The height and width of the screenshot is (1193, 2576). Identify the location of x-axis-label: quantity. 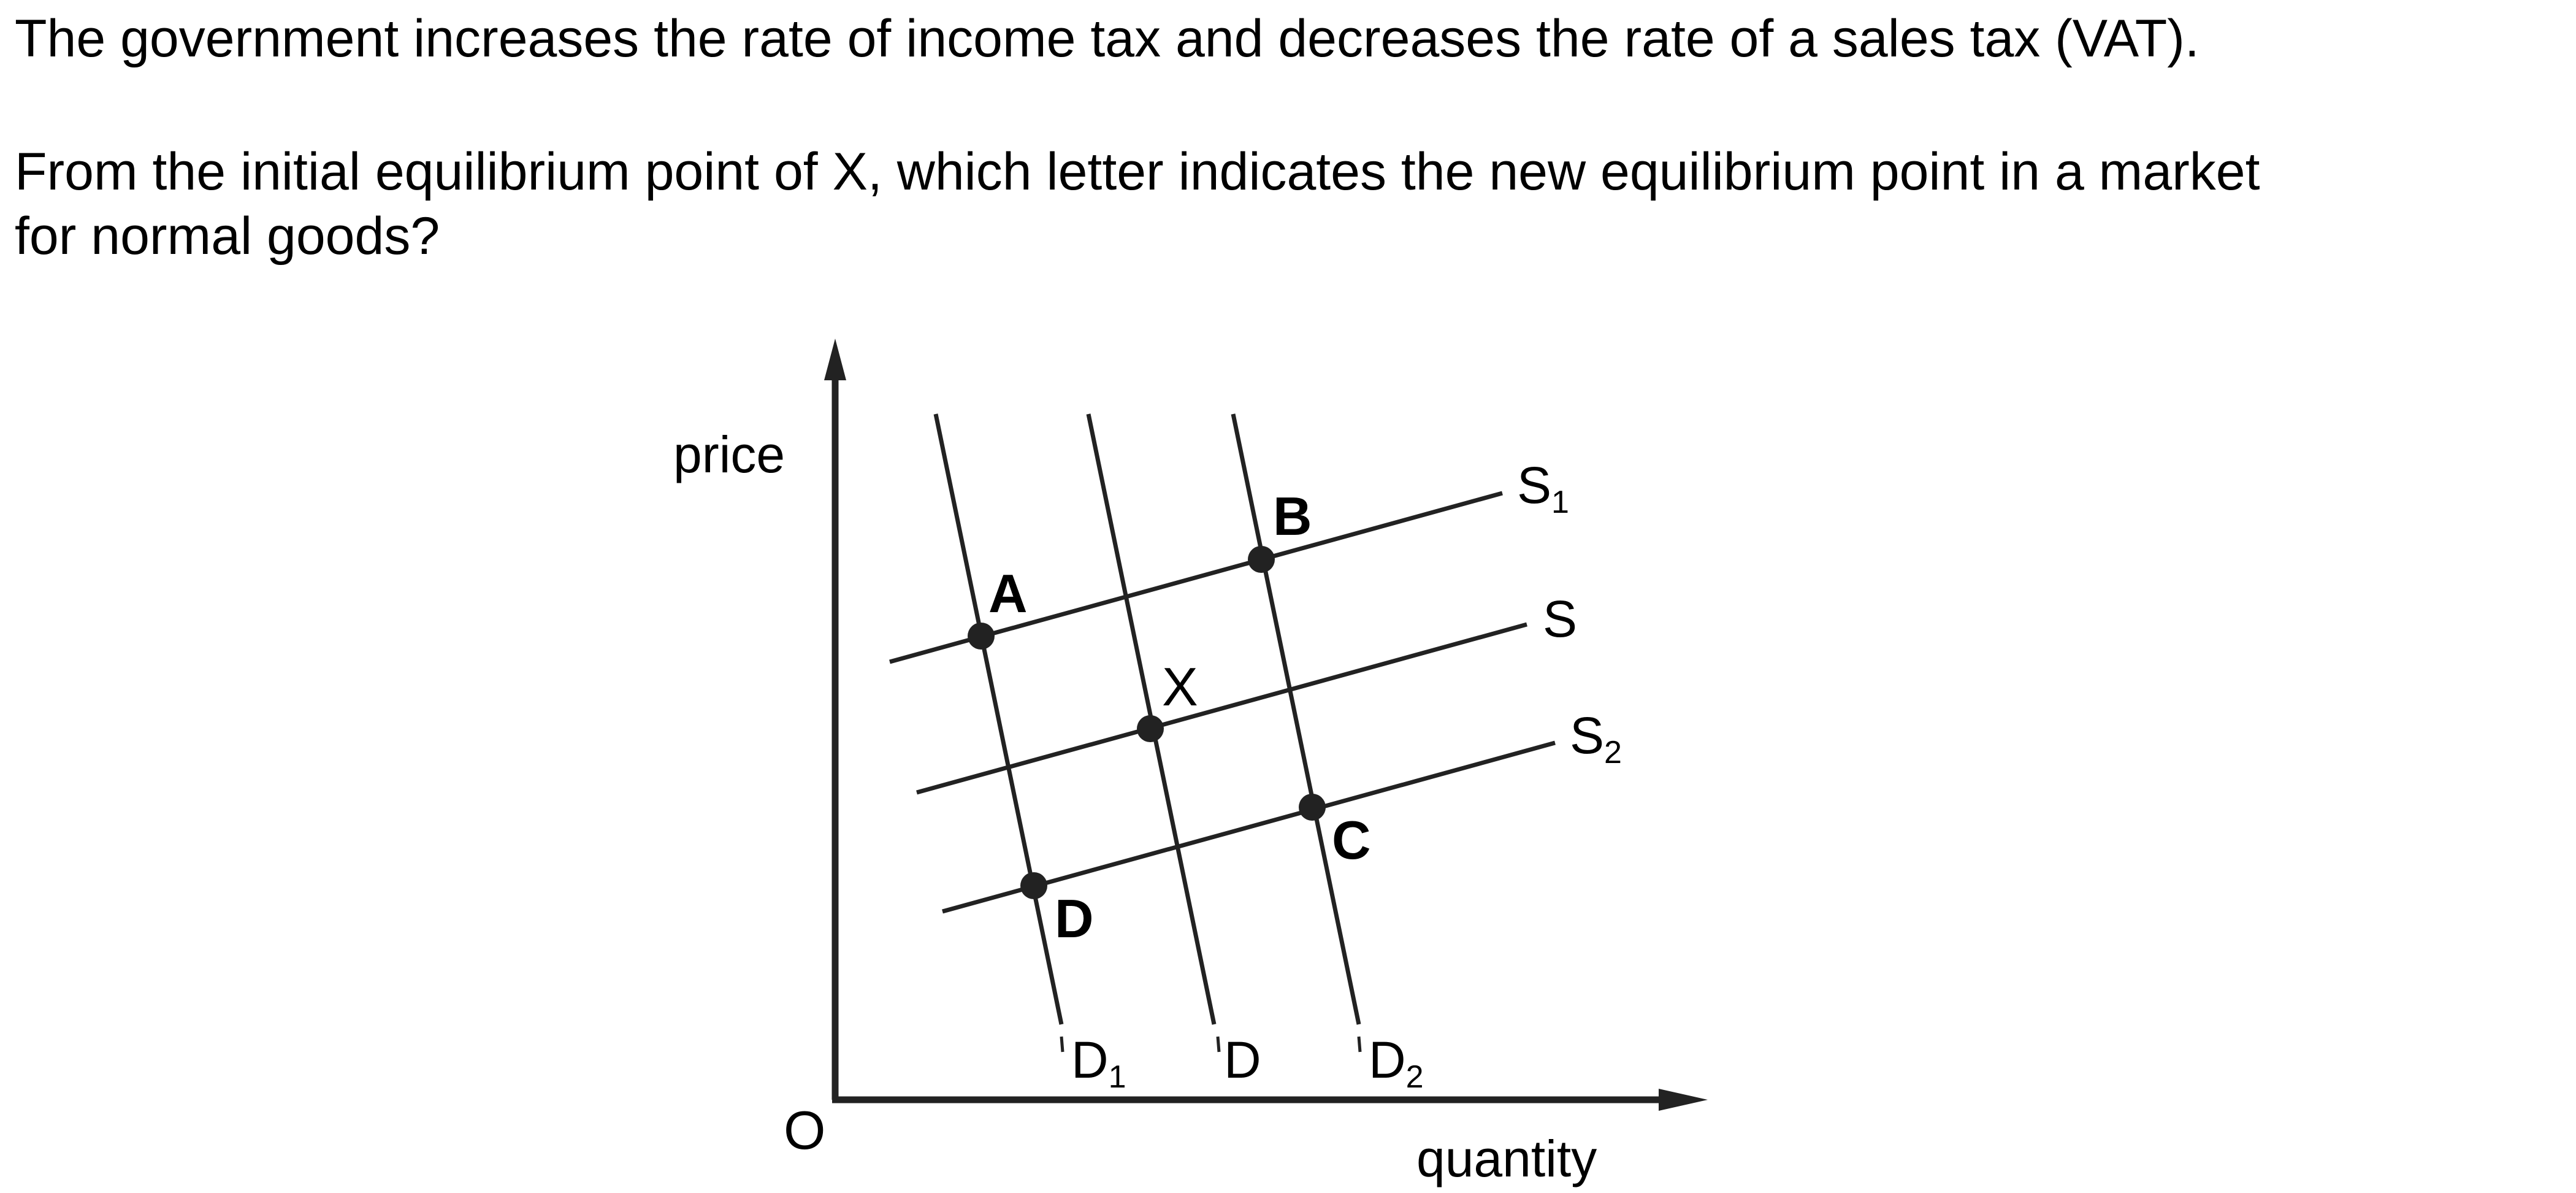
(1506, 1159).